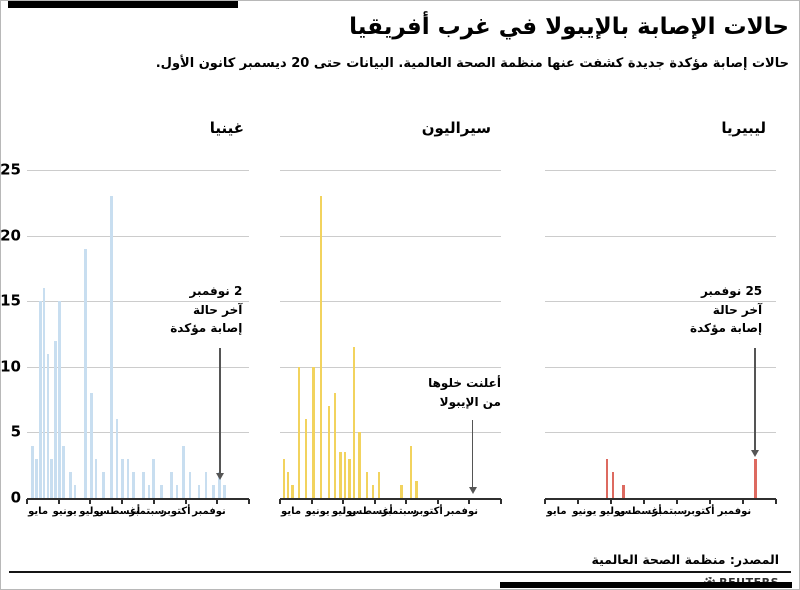  Describe the element at coordinates (464, 392) in the screenshot. I see `annotation: أعلنت خلوها من الإيبولا` at that location.